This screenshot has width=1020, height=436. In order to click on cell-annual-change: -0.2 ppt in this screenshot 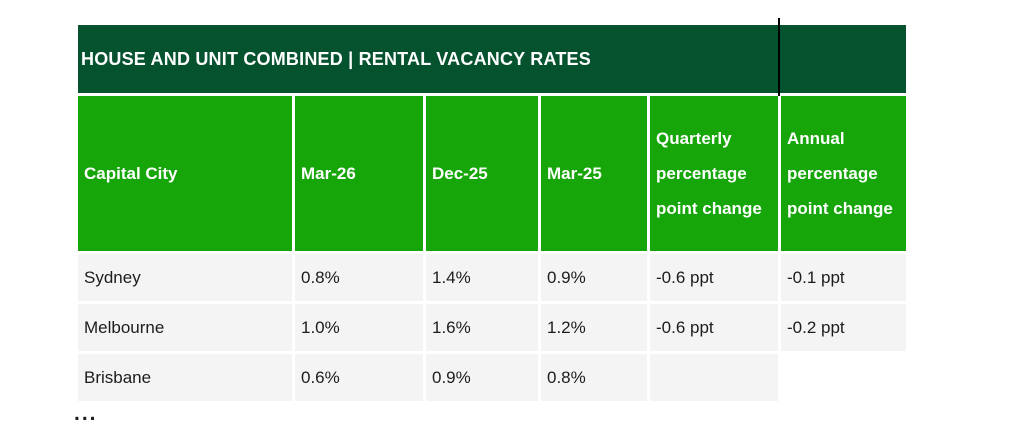, I will do `click(843, 327)`.